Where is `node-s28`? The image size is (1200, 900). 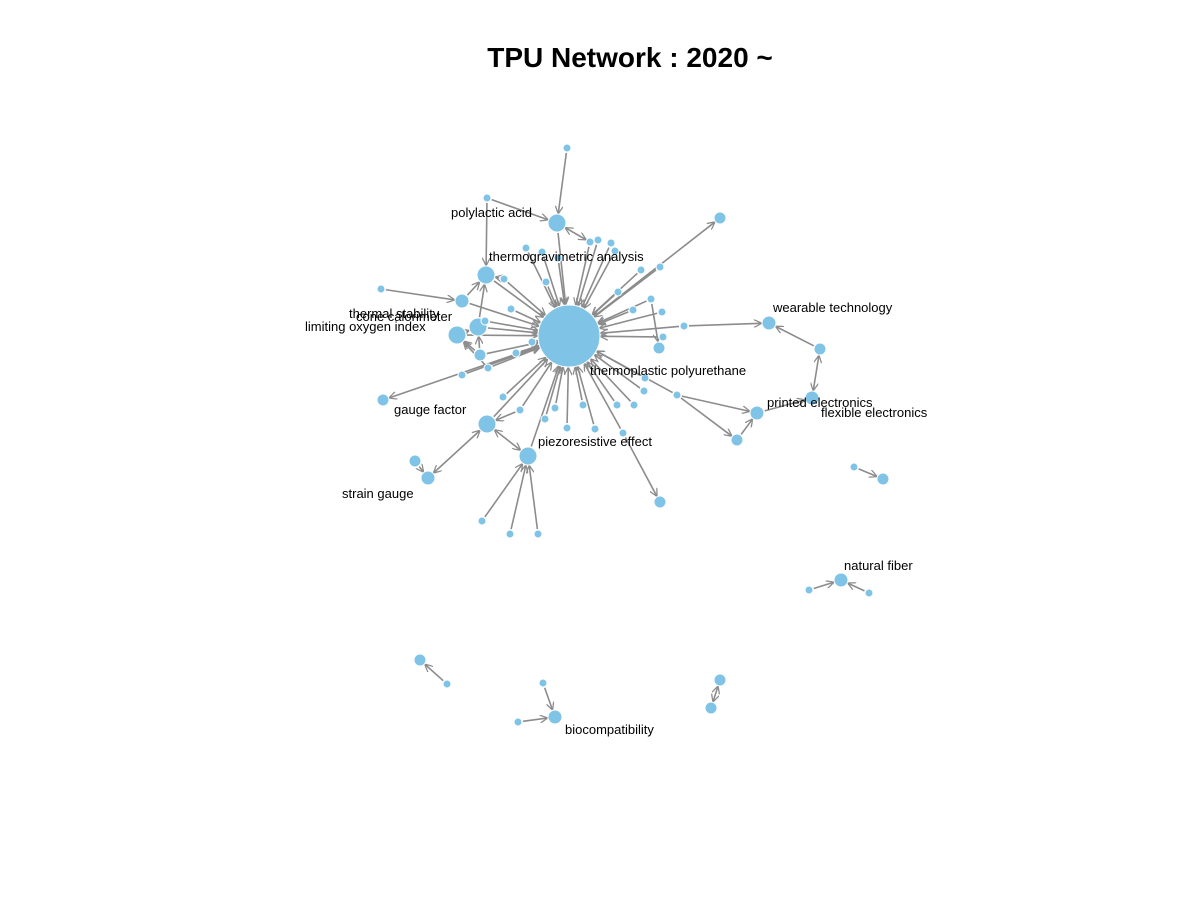 node-s28 is located at coordinates (567, 428).